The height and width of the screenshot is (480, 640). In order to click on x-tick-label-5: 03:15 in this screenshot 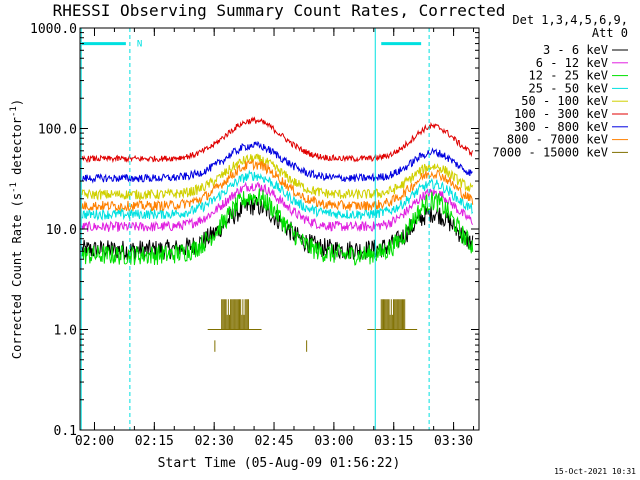, I will do `click(393, 441)`.